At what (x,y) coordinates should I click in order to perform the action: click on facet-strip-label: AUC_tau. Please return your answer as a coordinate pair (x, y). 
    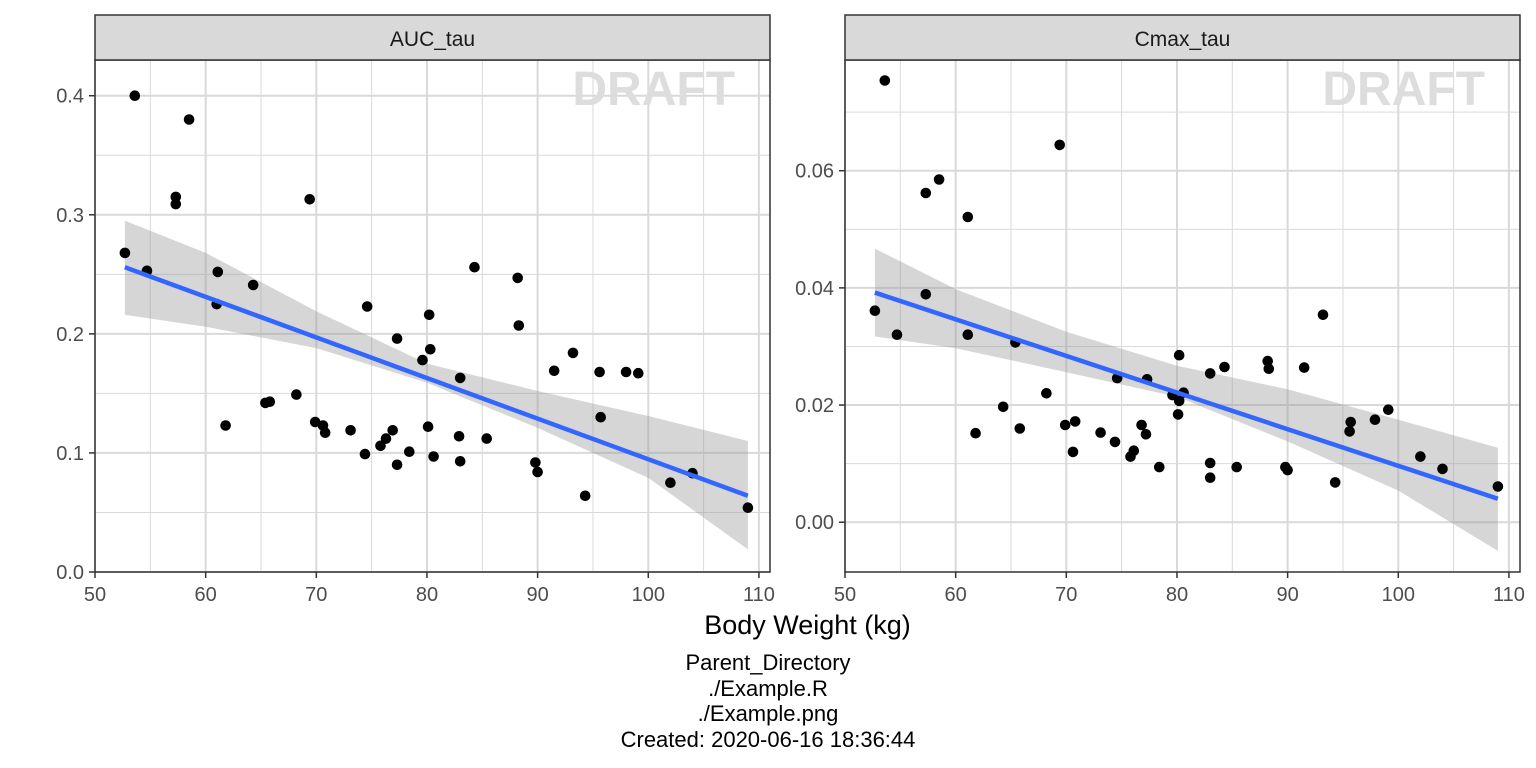
    Looking at the image, I should click on (432, 39).